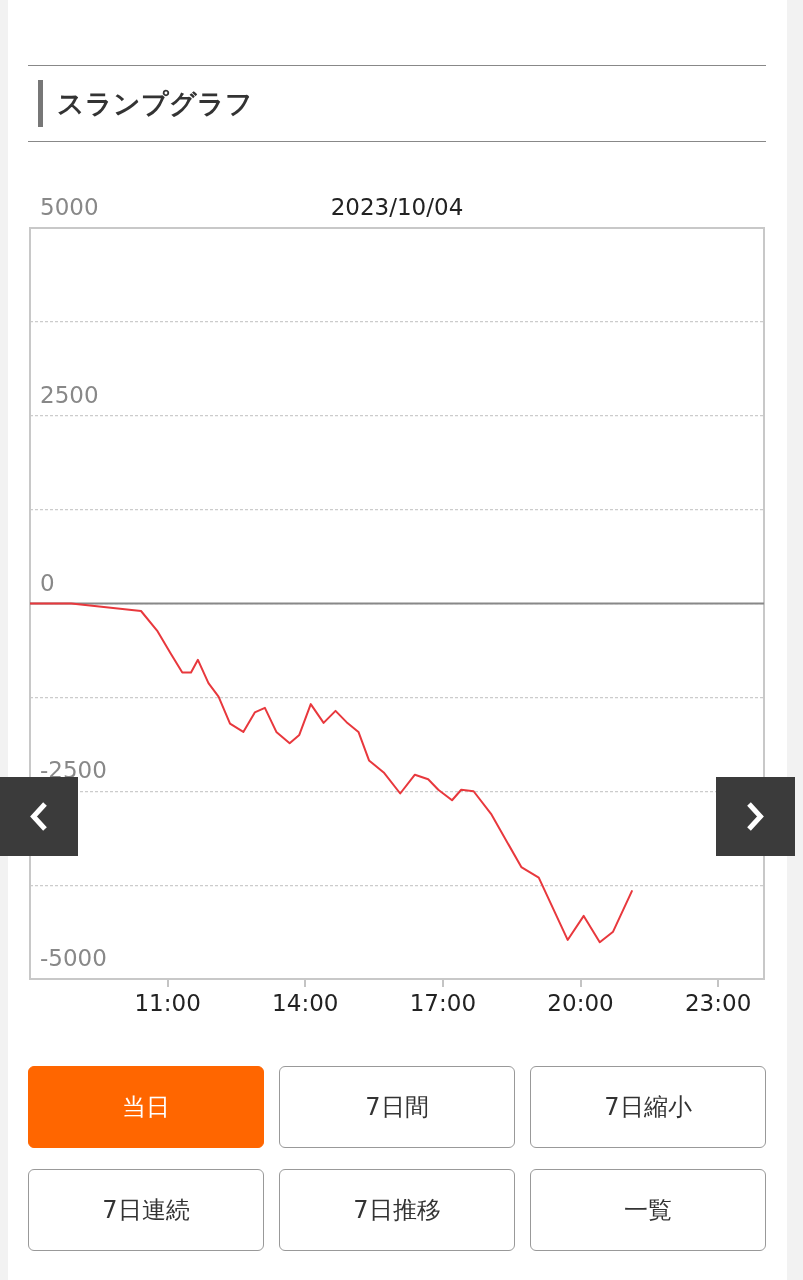  What do you see at coordinates (580, 1002) in the screenshot?
I see `x-tick-label: 20:00` at bounding box center [580, 1002].